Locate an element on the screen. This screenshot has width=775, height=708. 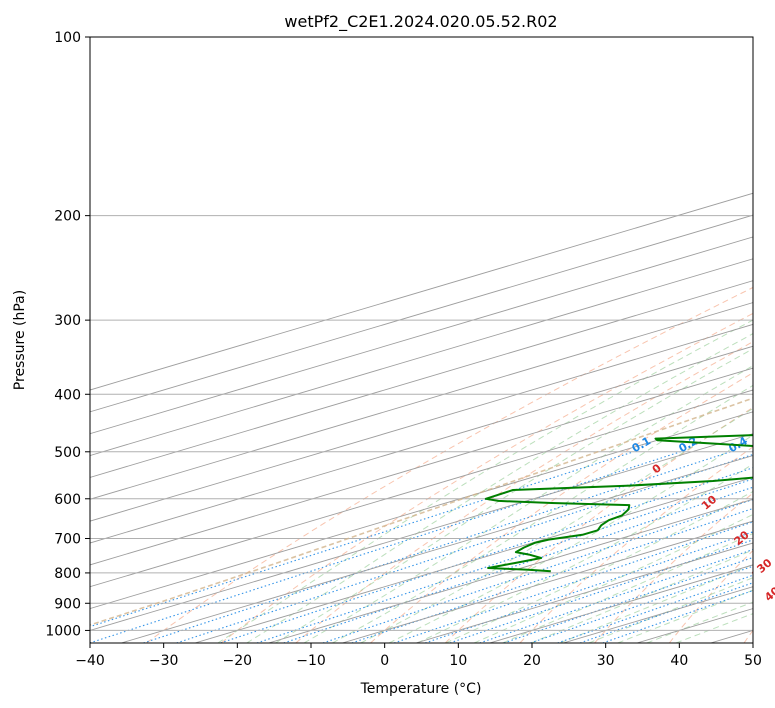
y-tick-label: 400 is located at coordinates (67, 395).